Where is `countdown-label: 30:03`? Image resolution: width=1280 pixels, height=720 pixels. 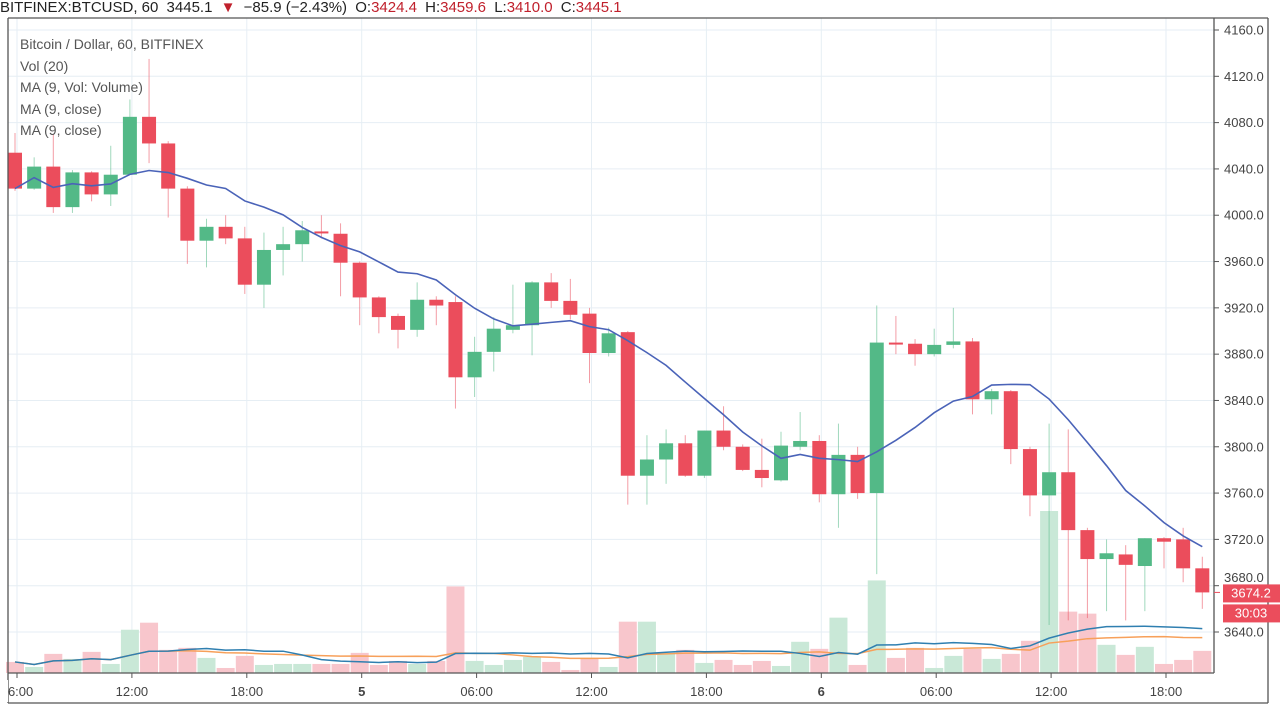 countdown-label: 30:03 is located at coordinates (1251, 612).